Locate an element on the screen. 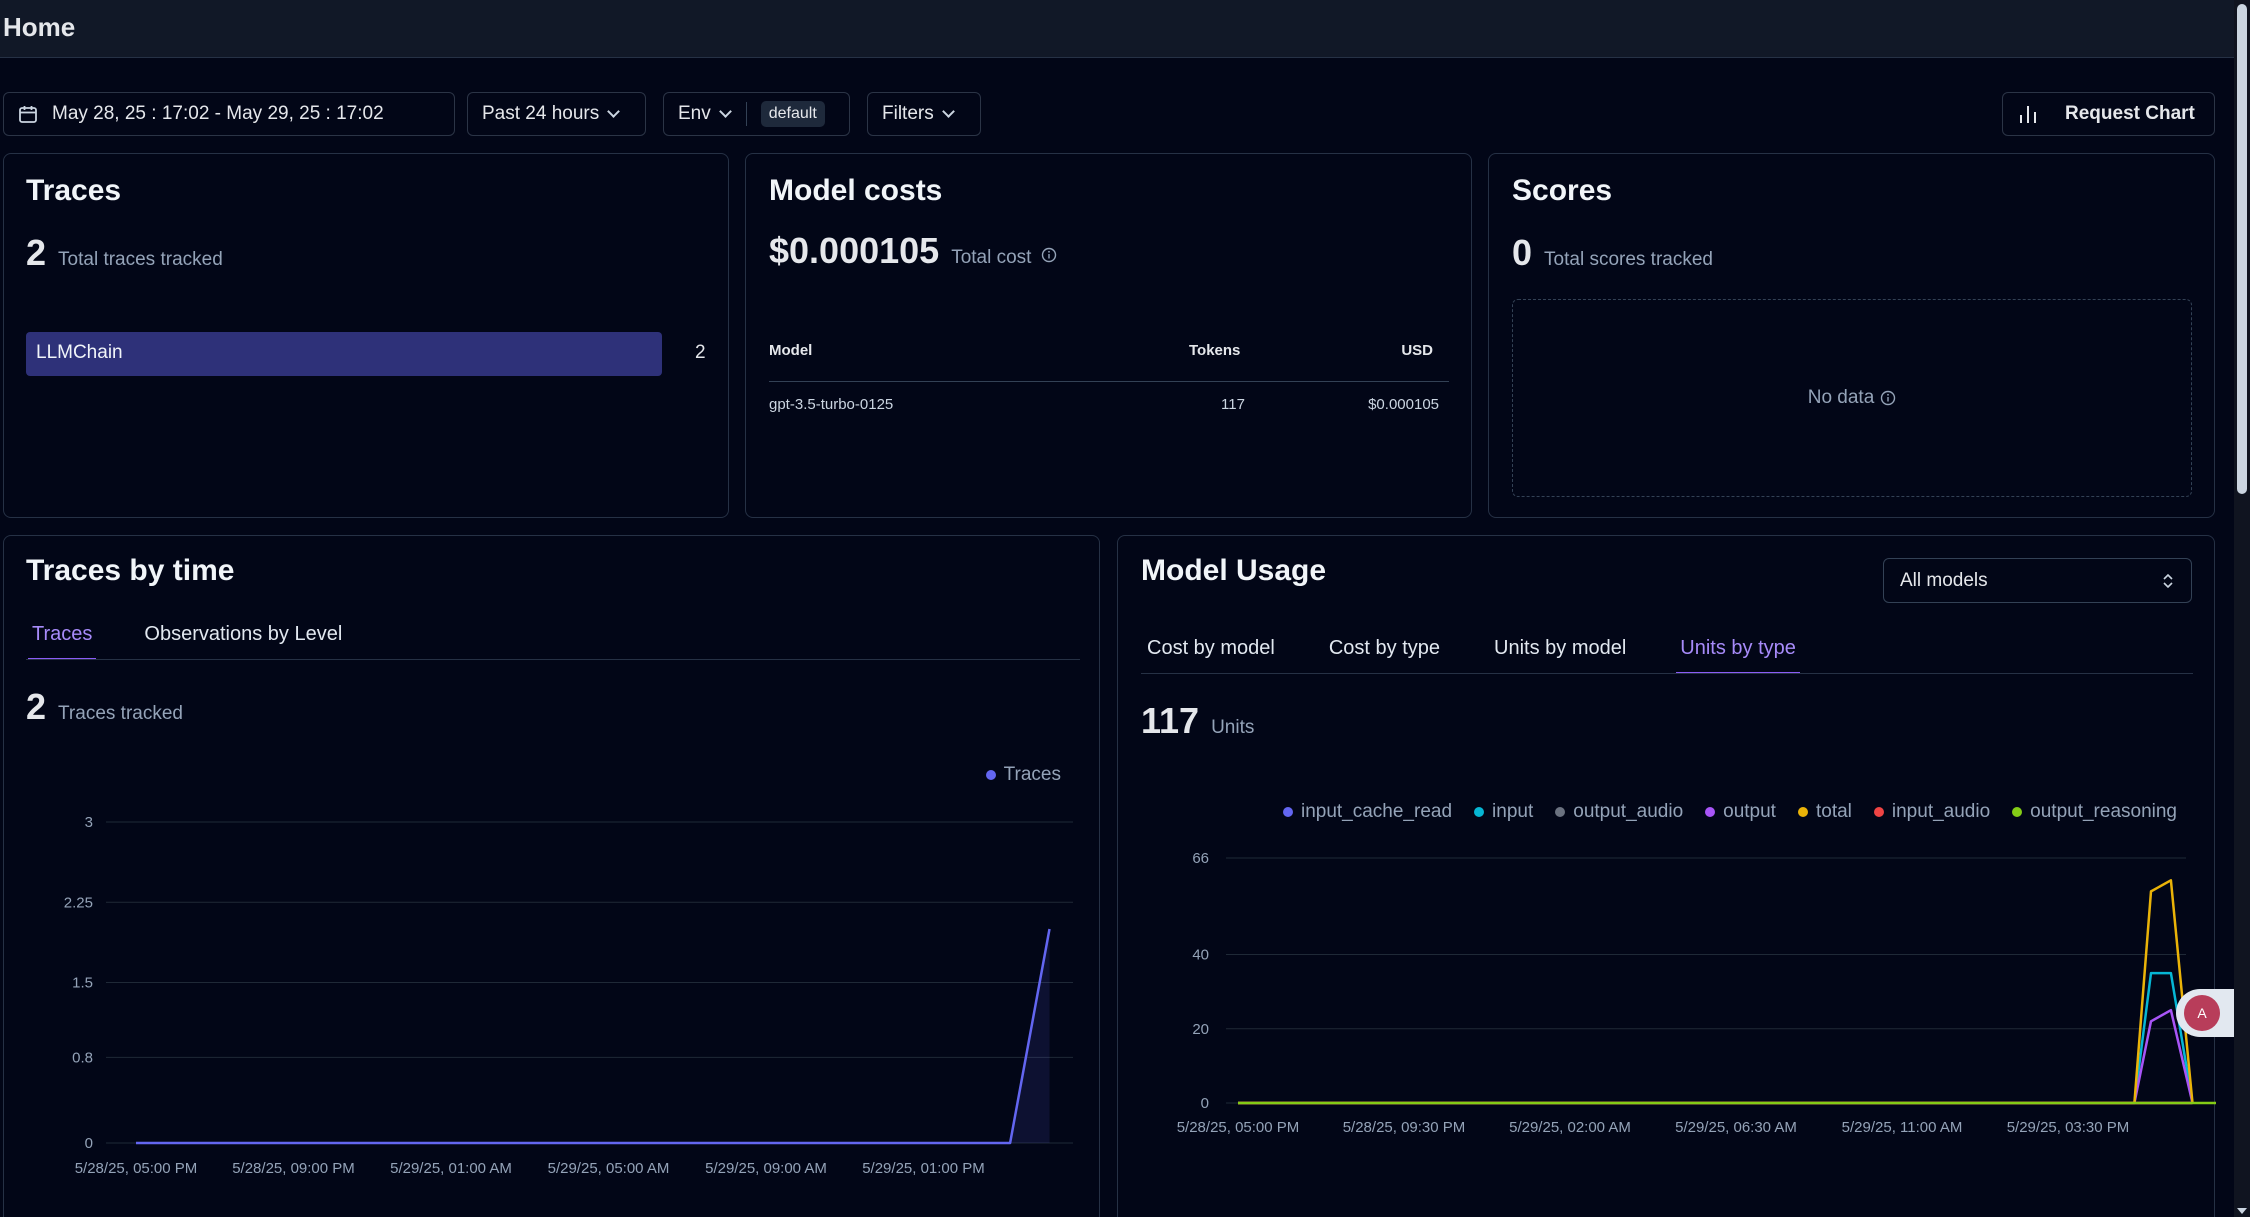 The width and height of the screenshot is (2250, 1217). x-tick-label: 5/28/25, 09:30 PM is located at coordinates (1404, 1127).